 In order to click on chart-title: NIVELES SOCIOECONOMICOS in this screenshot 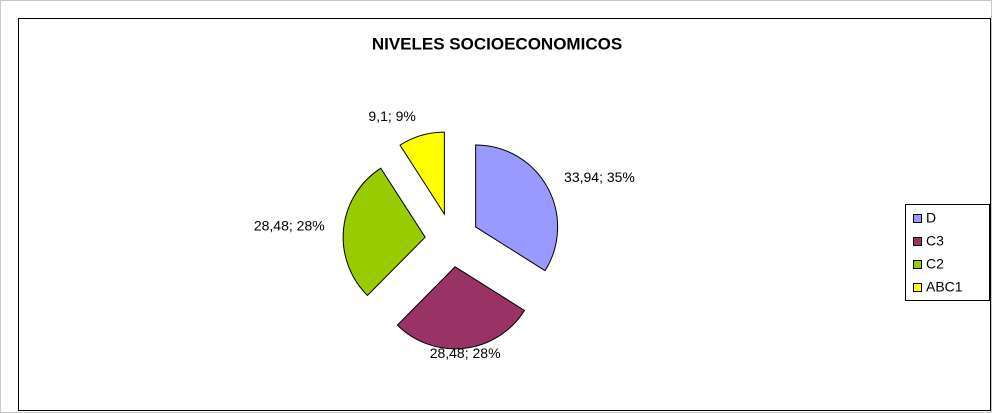, I will do `click(497, 43)`.